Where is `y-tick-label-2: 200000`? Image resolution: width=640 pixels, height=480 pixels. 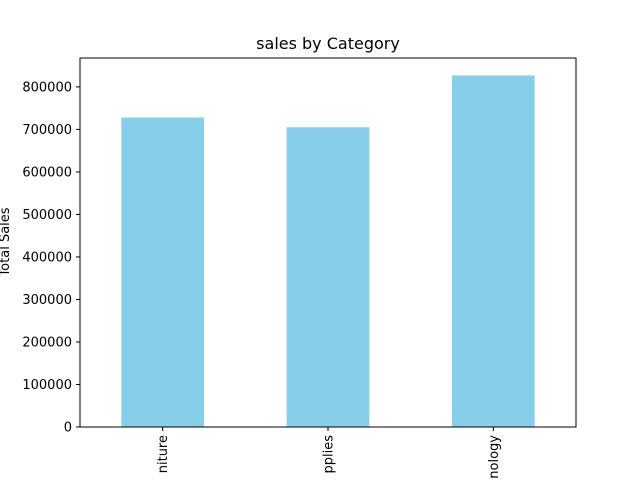 y-tick-label-2: 200000 is located at coordinates (47, 342).